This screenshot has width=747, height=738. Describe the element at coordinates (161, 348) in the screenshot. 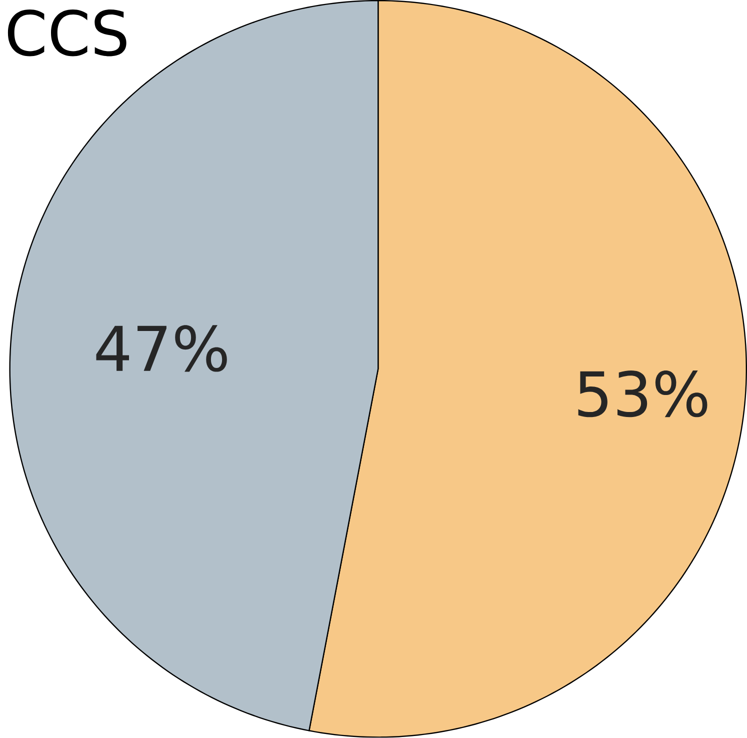

I see `data-label: 47%` at that location.